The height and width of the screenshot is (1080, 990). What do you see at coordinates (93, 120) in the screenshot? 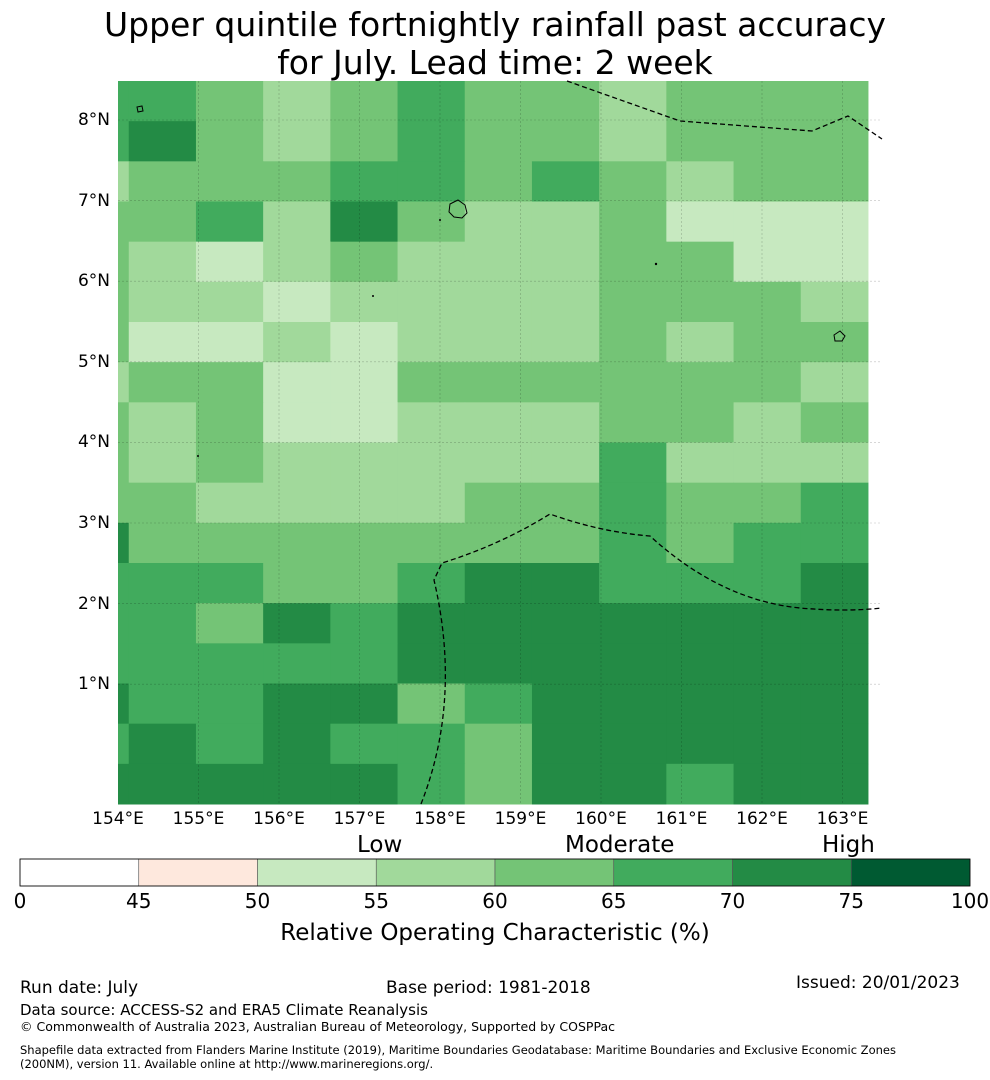
I see `latitude-label: 8°N` at bounding box center [93, 120].